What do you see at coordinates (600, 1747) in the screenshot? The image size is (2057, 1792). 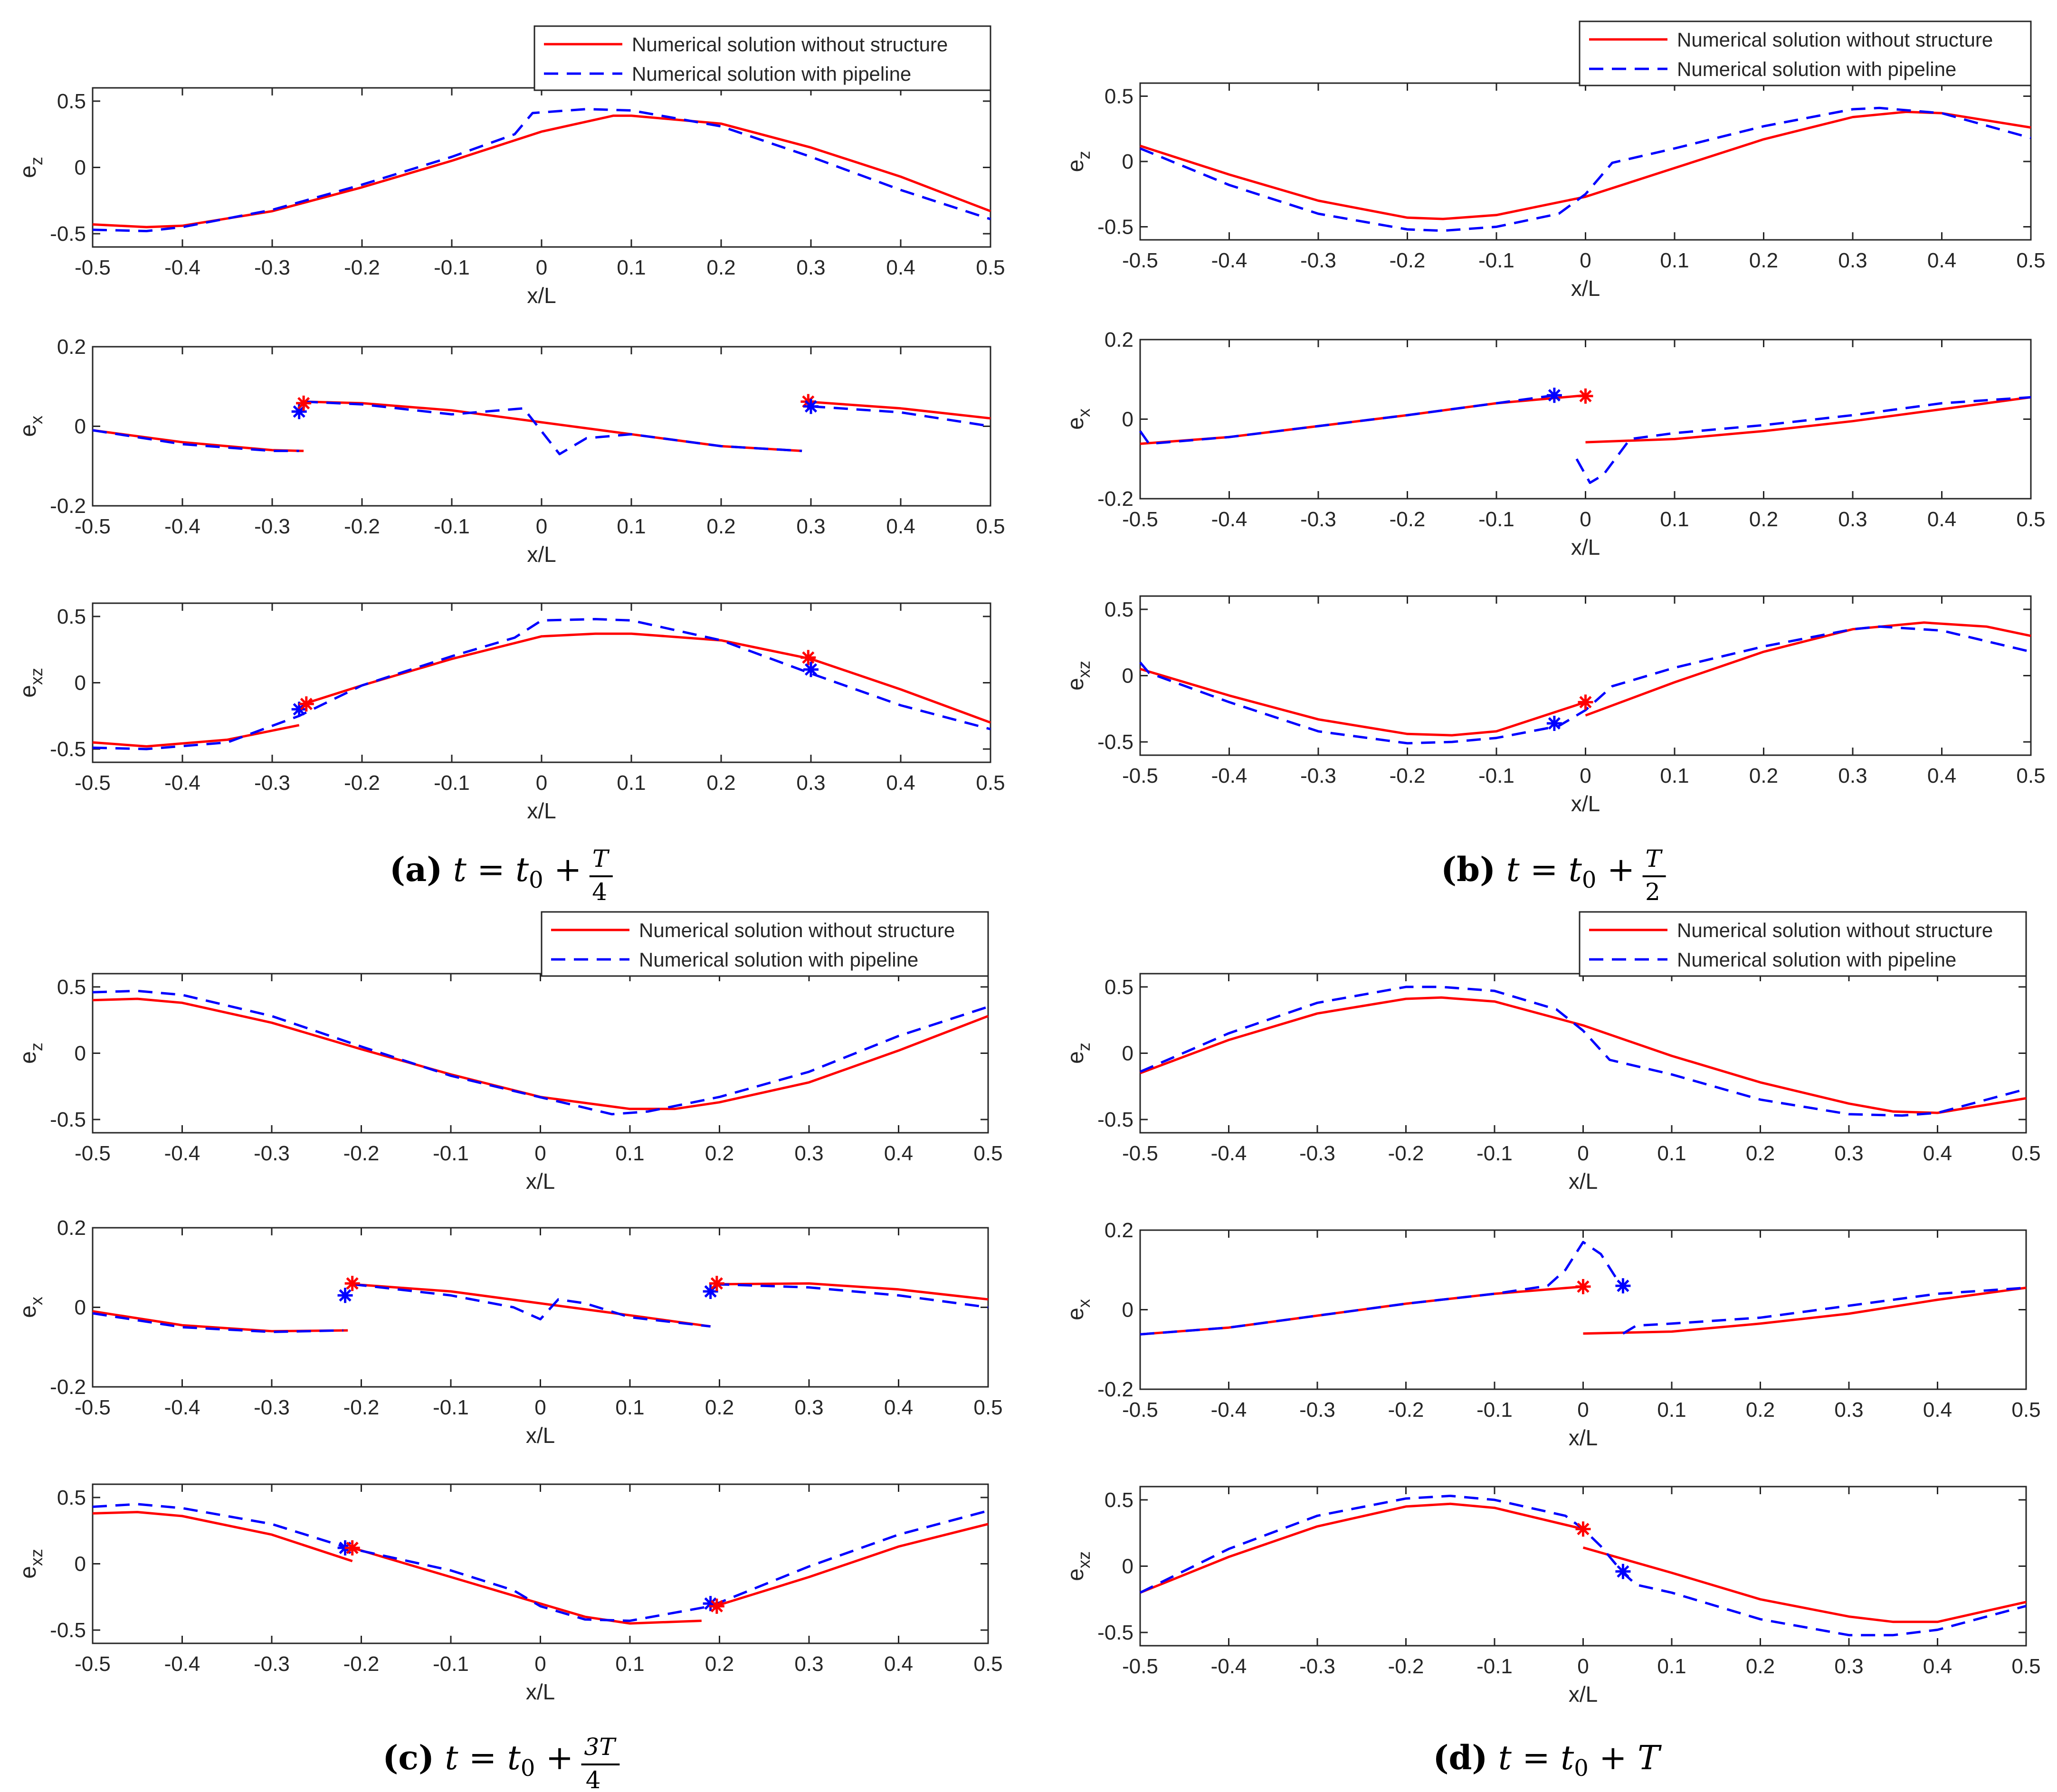 I see `caption-numerator: 3T` at bounding box center [600, 1747].